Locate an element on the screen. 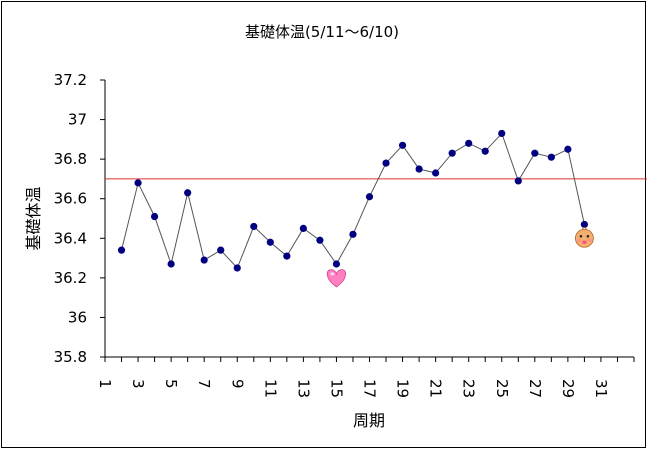 The width and height of the screenshot is (649, 451). baby-face-head is located at coordinates (584, 238).